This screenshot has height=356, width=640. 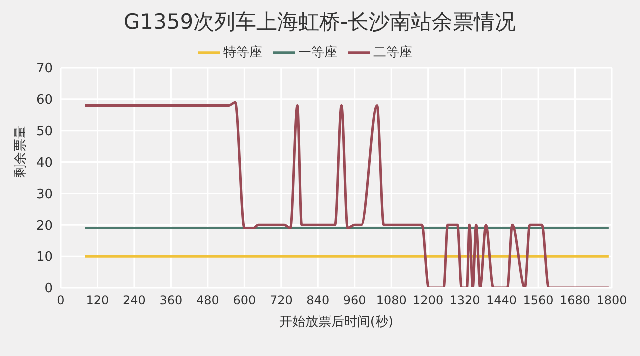 I want to click on y-tick-label: 30, so click(x=44, y=194).